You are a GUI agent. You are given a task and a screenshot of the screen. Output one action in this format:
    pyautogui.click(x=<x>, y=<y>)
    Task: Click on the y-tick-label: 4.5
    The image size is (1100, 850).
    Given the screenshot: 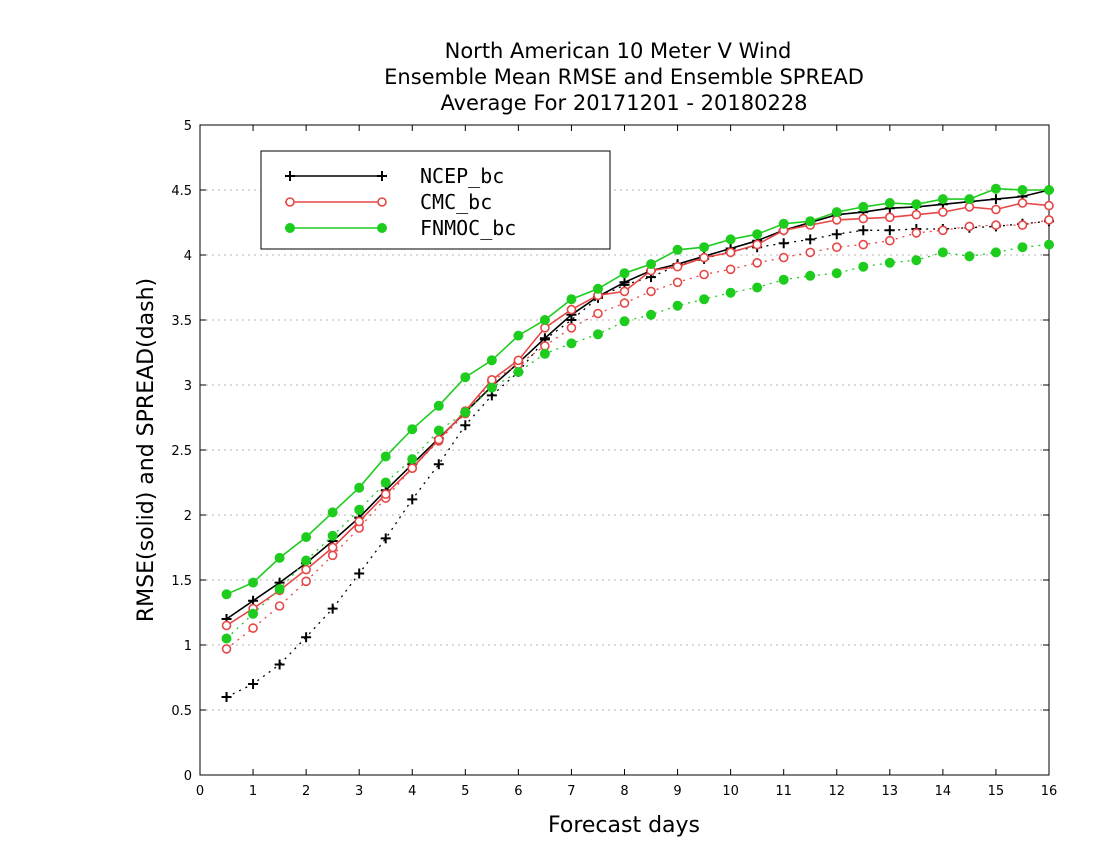 What is the action you would take?
    pyautogui.click(x=181, y=191)
    